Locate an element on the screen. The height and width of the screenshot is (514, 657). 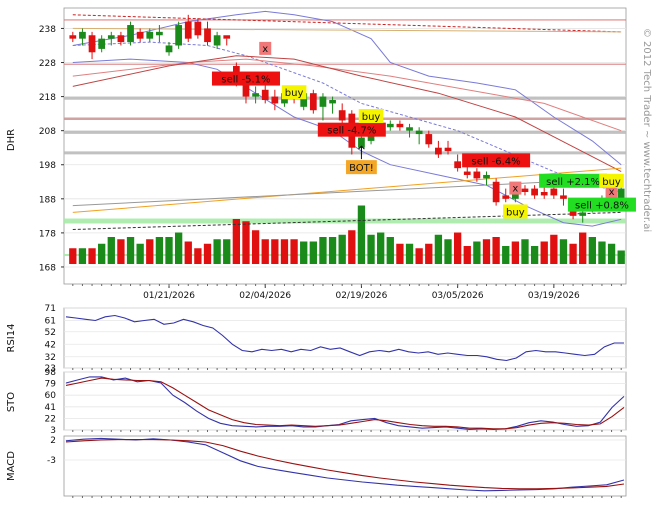
price-y-tick-label: 228 is located at coordinates (47, 64).